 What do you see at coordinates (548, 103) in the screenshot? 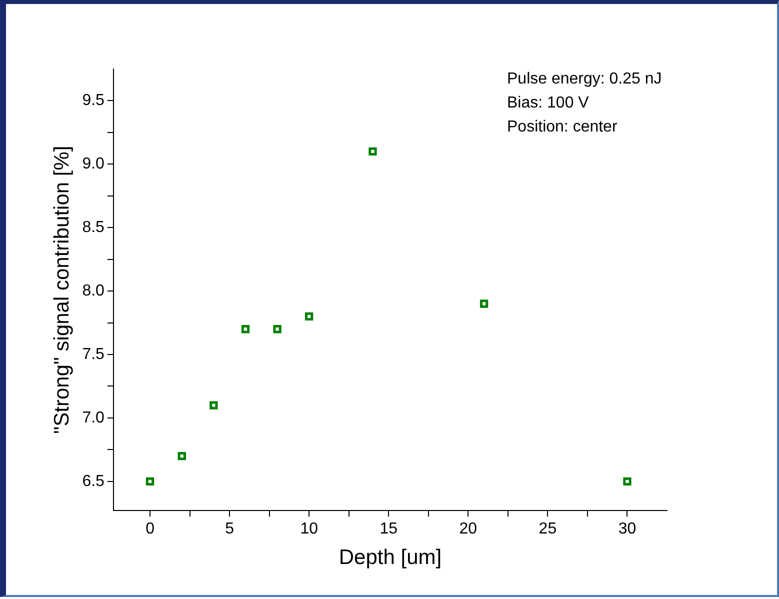
I see `annotation: Bias: 100 V` at bounding box center [548, 103].